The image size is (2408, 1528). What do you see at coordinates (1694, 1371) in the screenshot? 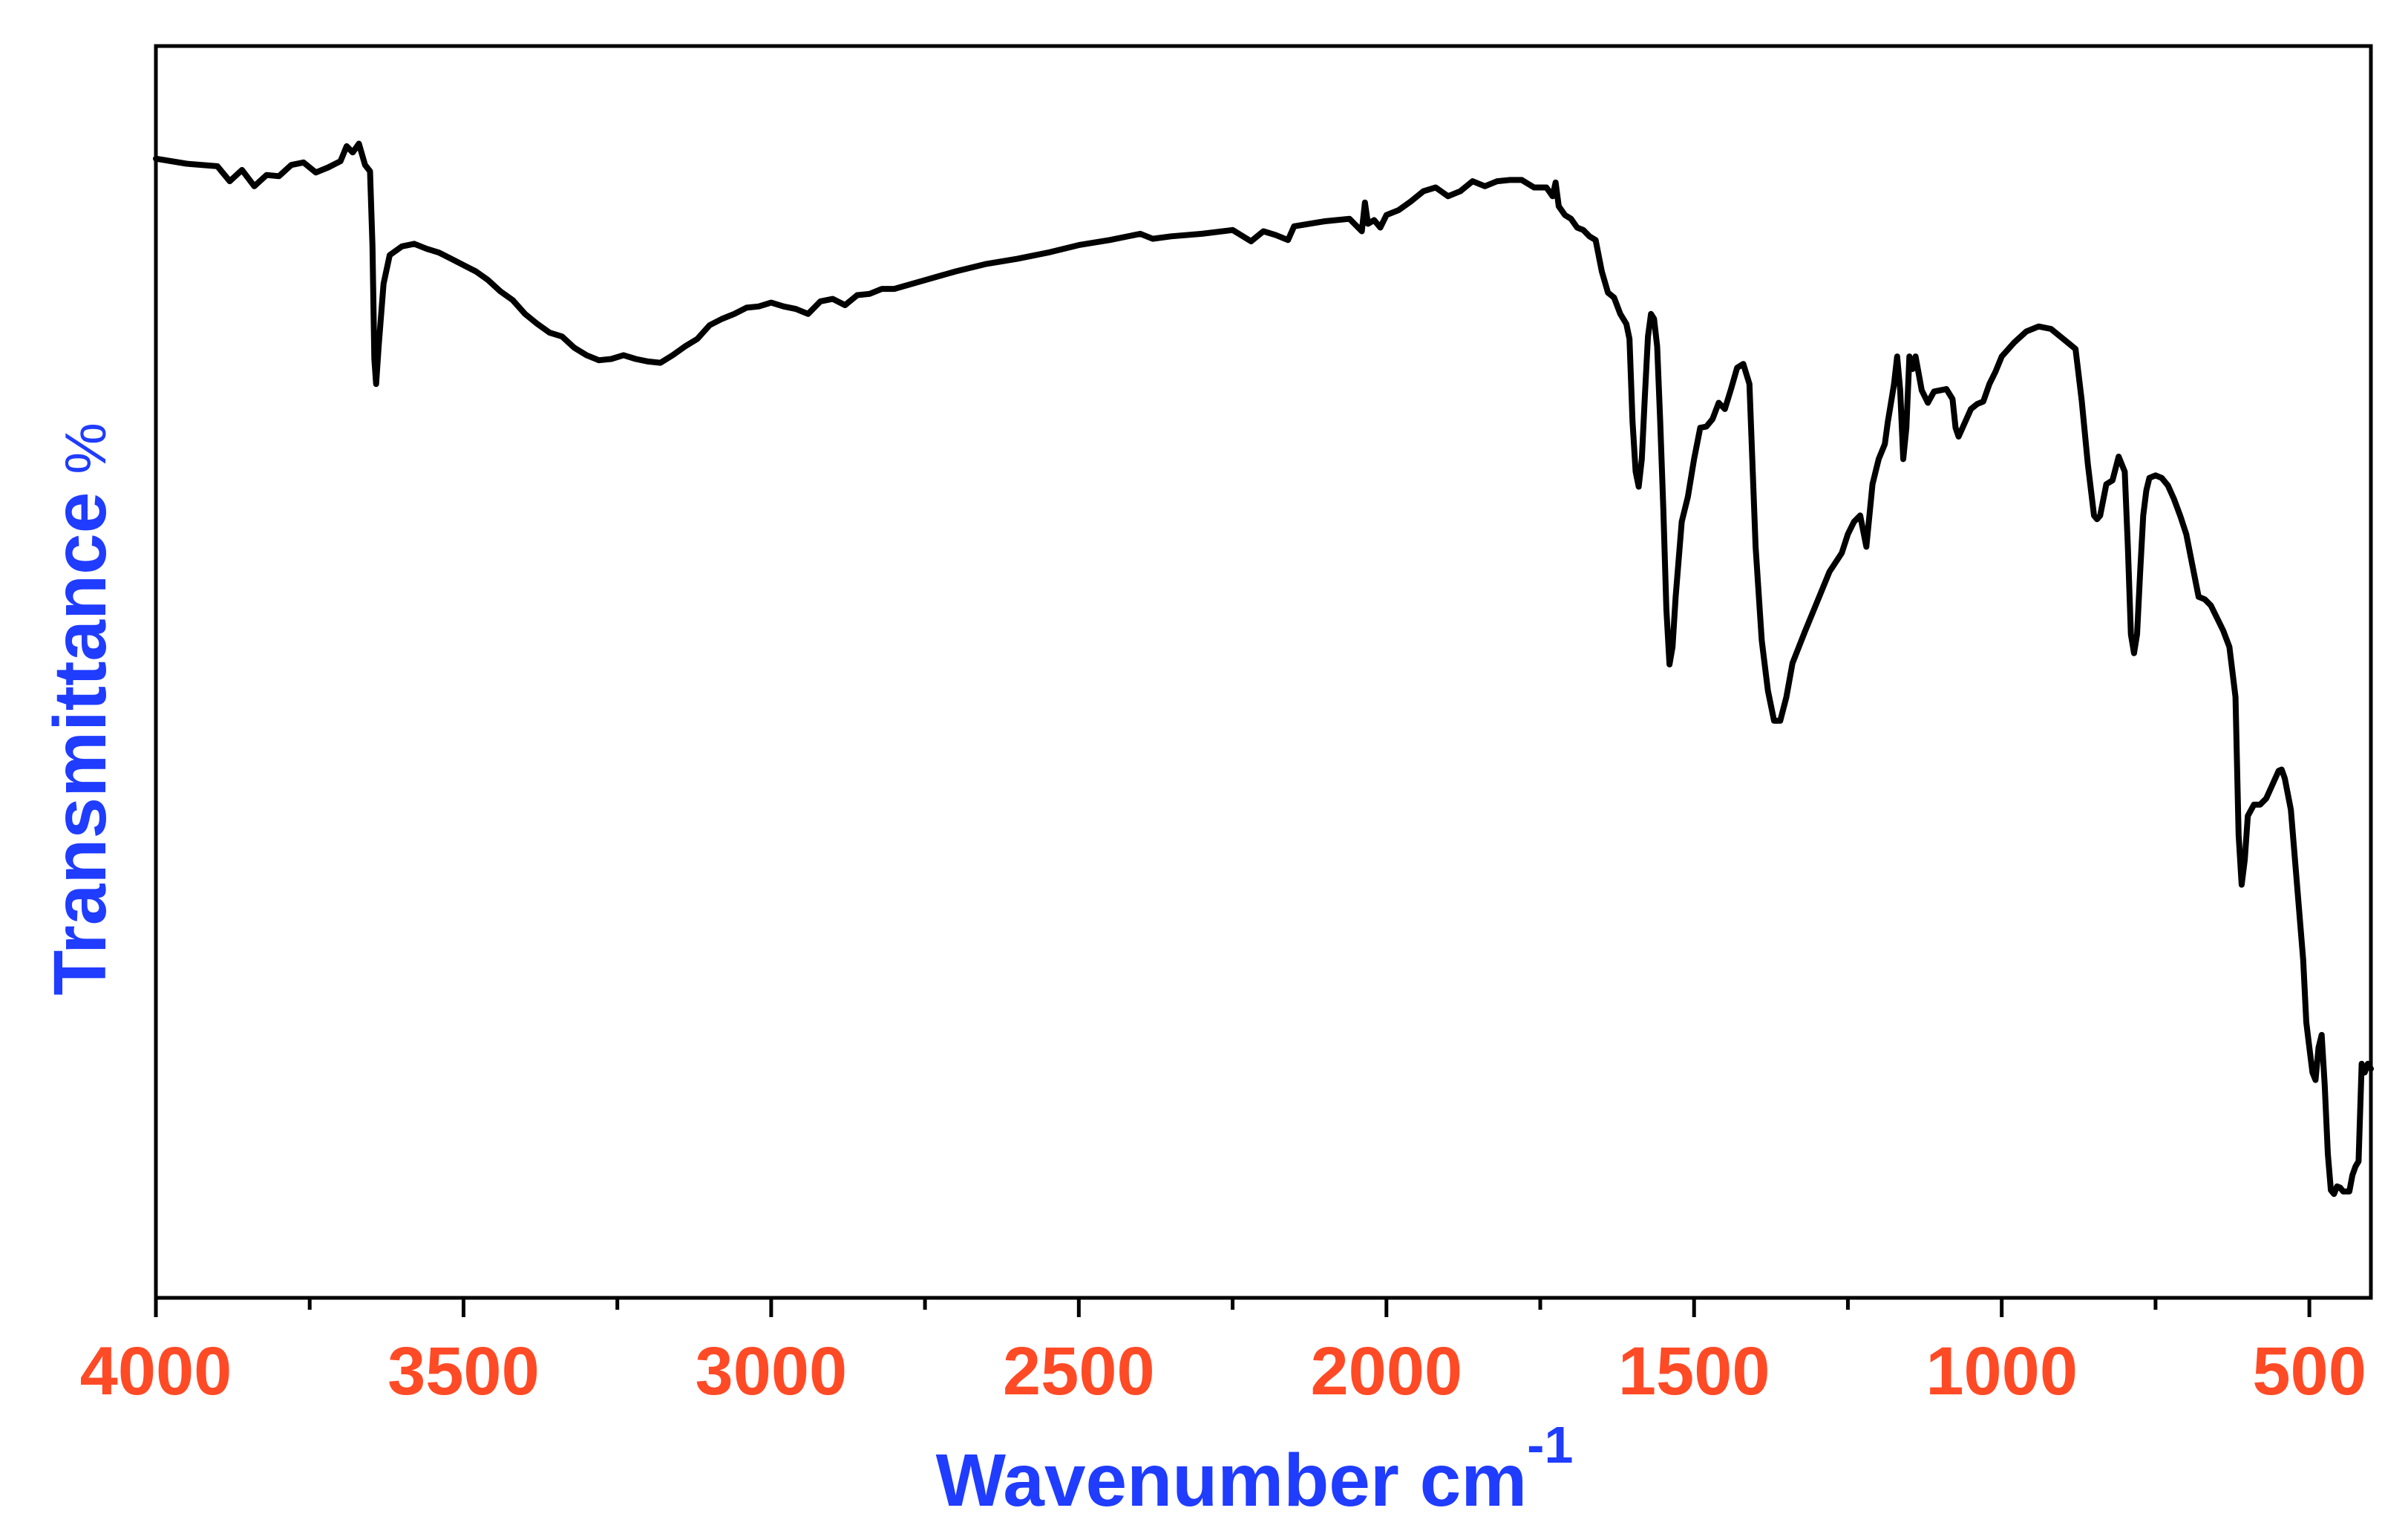
I see `x-tick-label: 1500` at bounding box center [1694, 1371].